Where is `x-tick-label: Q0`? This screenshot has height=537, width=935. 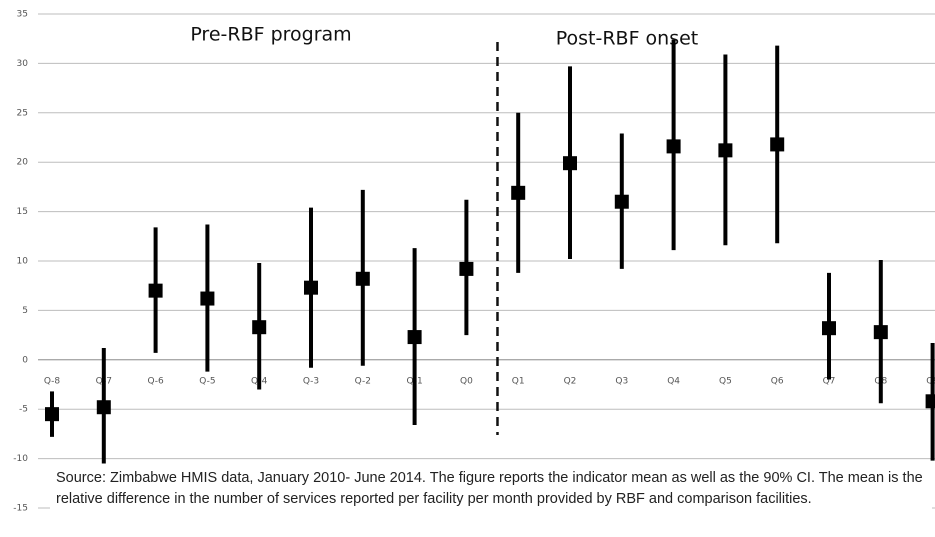
x-tick-label: Q0 is located at coordinates (466, 381).